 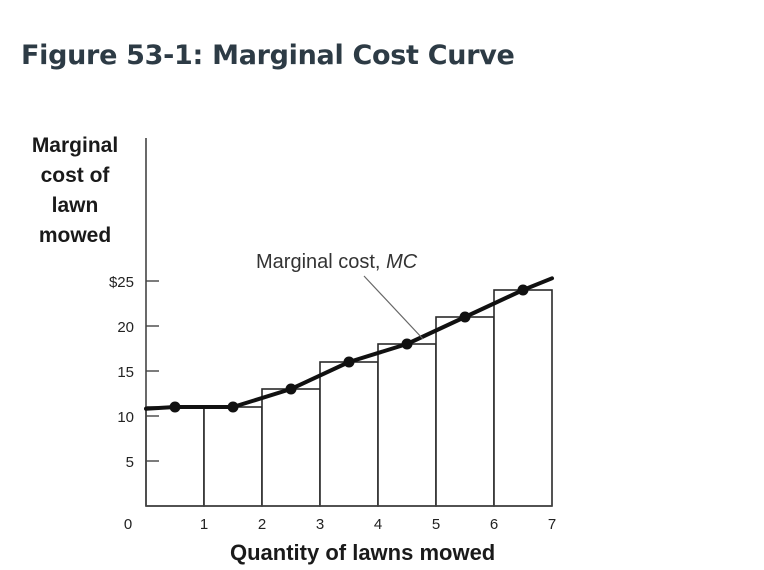 I want to click on y-tick-label: $25, so click(x=121, y=282).